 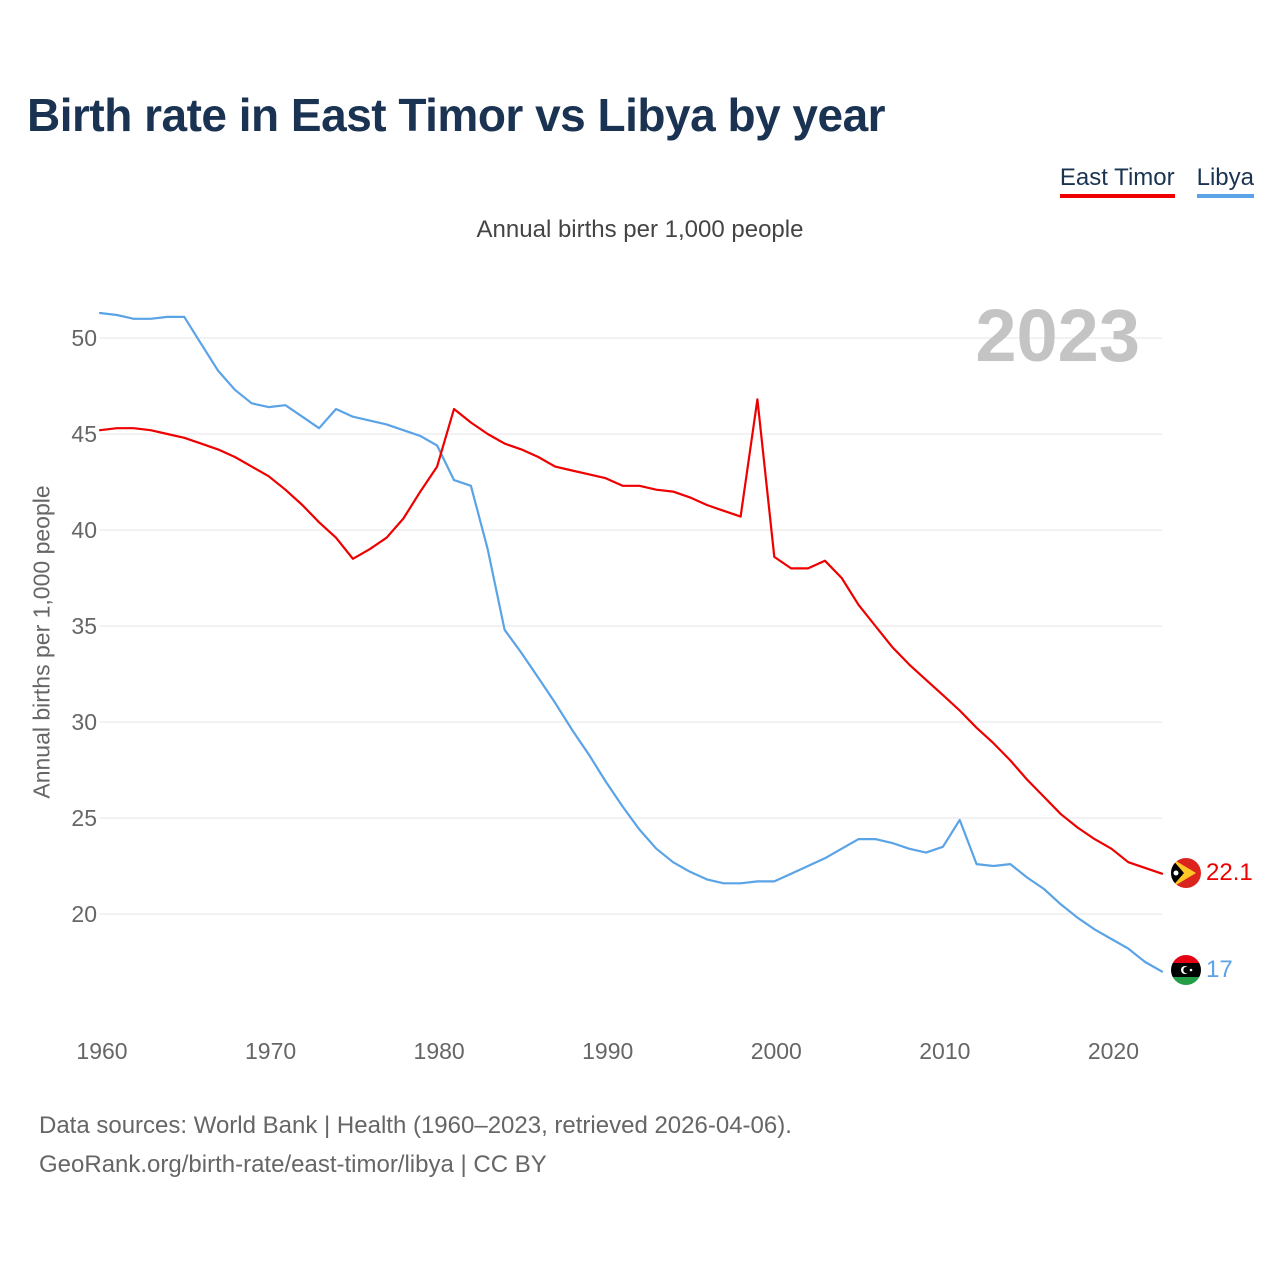 I want to click on chart-subtitle: Annual births per 1,000 people, so click(x=640, y=229).